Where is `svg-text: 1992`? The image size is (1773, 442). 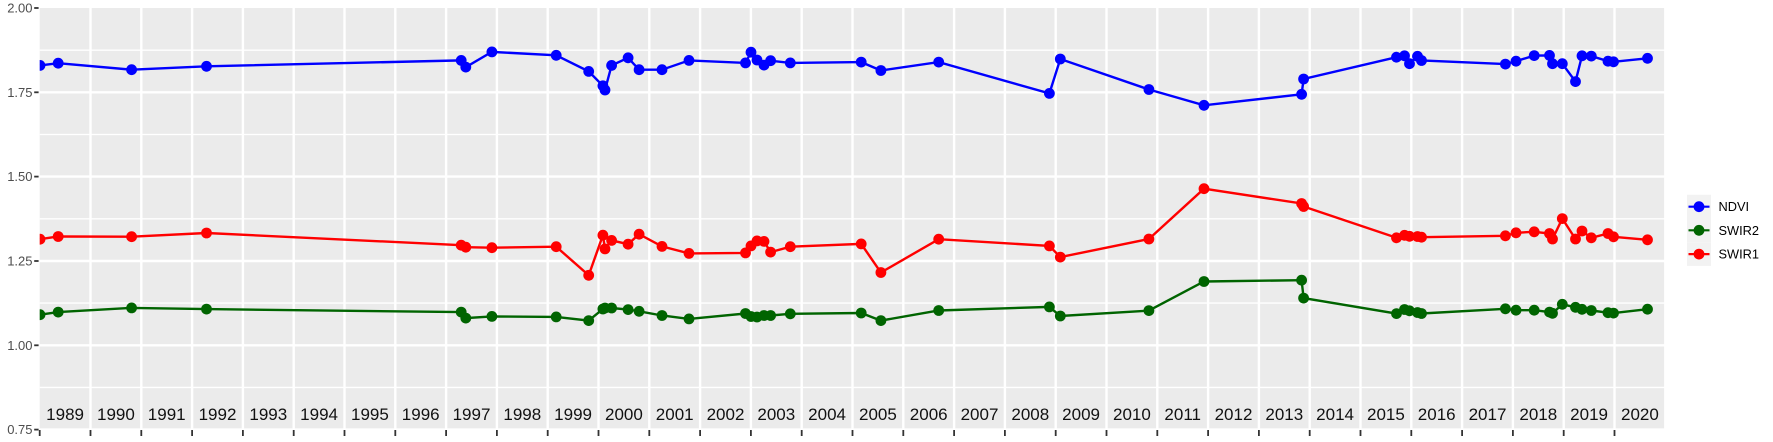
svg-text: 1992 is located at coordinates (218, 414).